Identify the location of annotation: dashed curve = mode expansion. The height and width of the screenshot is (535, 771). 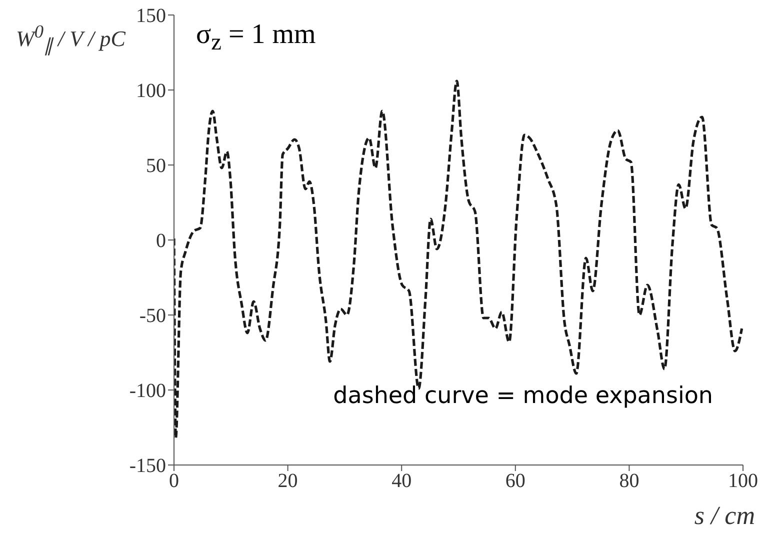
(523, 396).